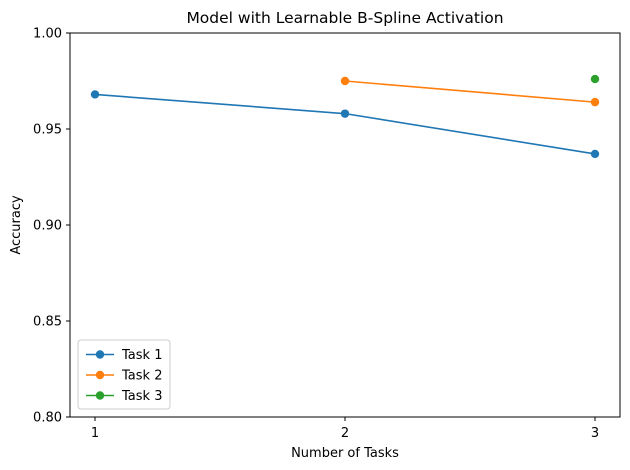 This screenshot has width=630, height=470. Describe the element at coordinates (16, 225) in the screenshot. I see `y-axis-title: Accuracy` at that location.